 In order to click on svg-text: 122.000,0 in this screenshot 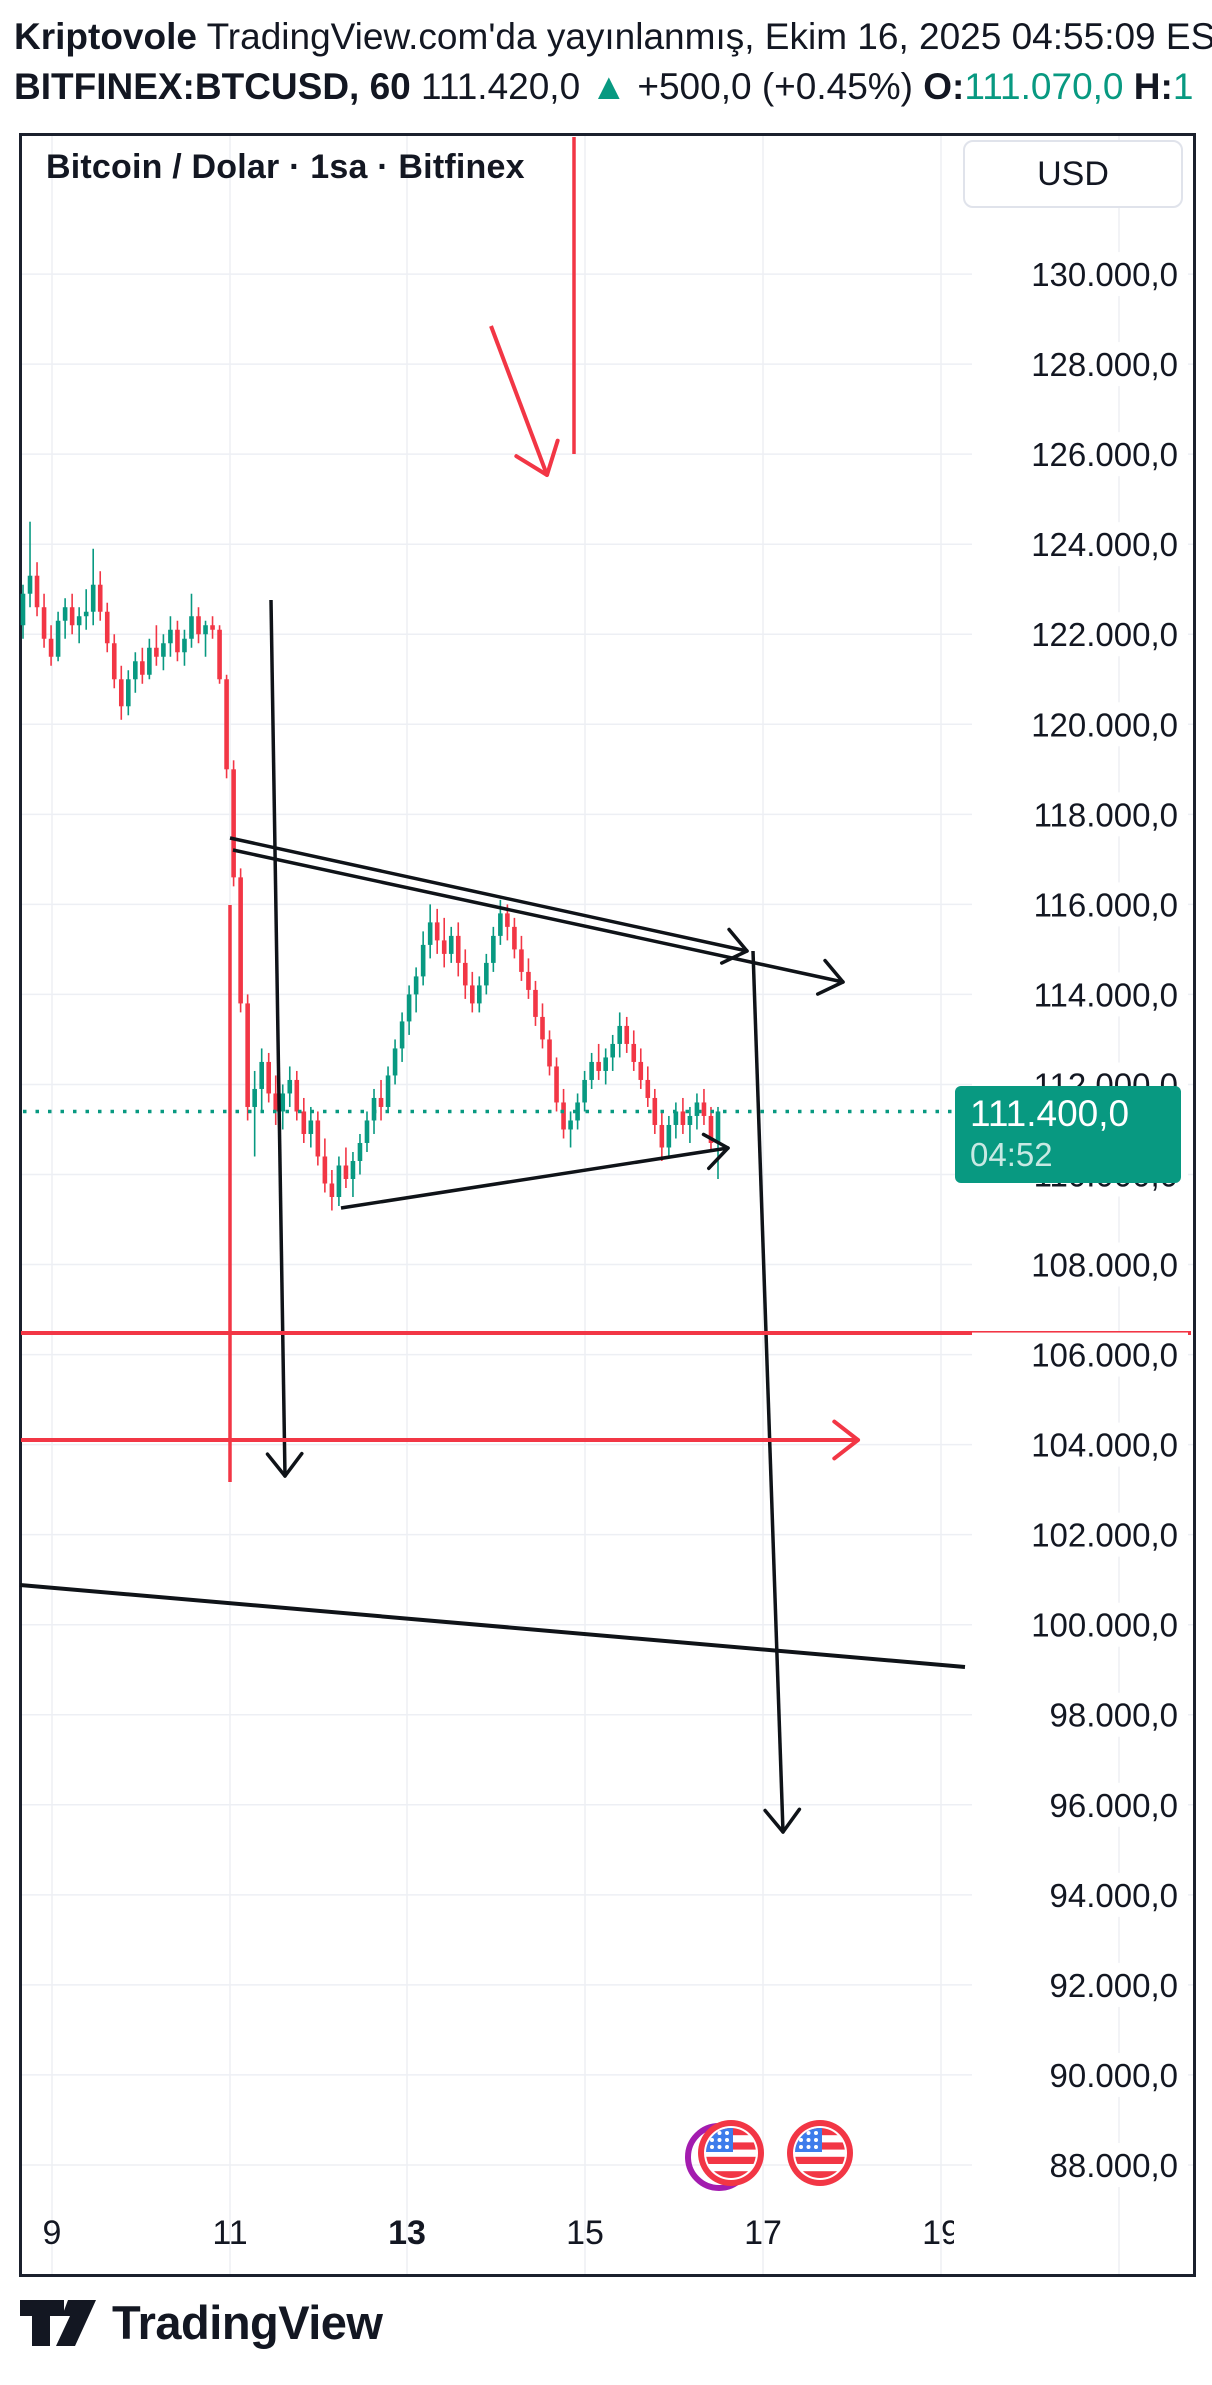, I will do `click(1104, 634)`.